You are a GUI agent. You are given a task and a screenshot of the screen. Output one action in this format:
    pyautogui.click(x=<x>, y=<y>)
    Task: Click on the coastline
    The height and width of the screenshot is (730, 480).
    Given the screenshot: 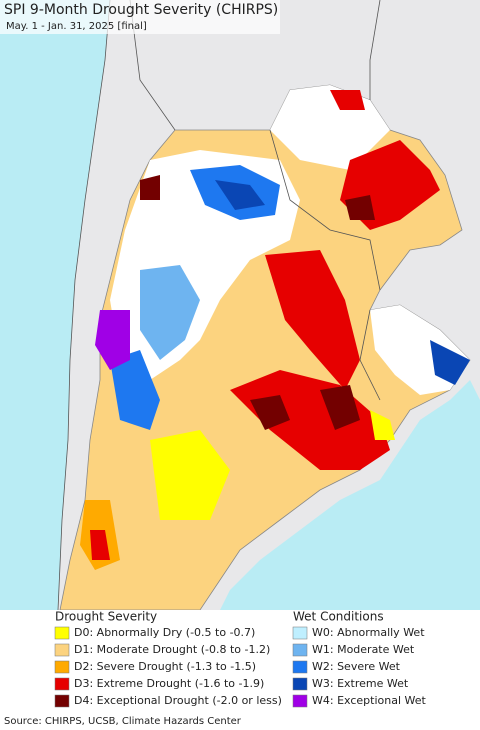 What is the action you would take?
    pyautogui.click(x=84, y=305)
    